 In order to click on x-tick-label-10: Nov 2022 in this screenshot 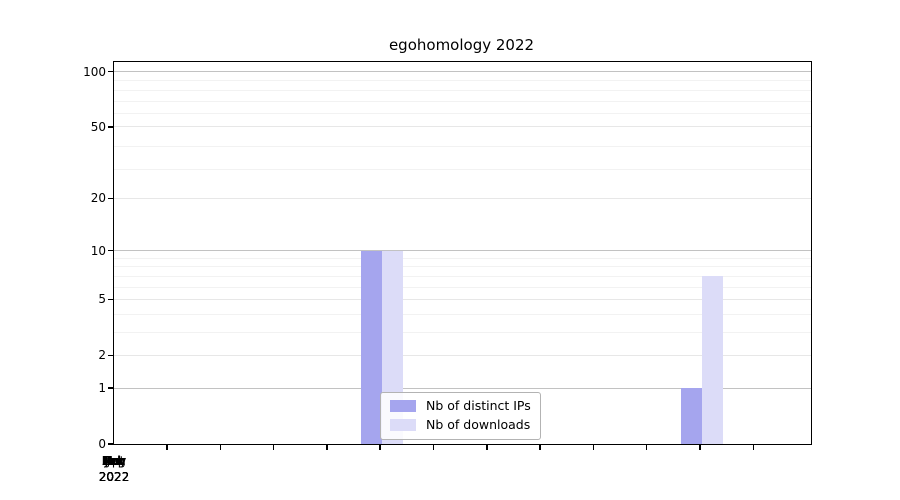, I will do `click(114, 469)`.